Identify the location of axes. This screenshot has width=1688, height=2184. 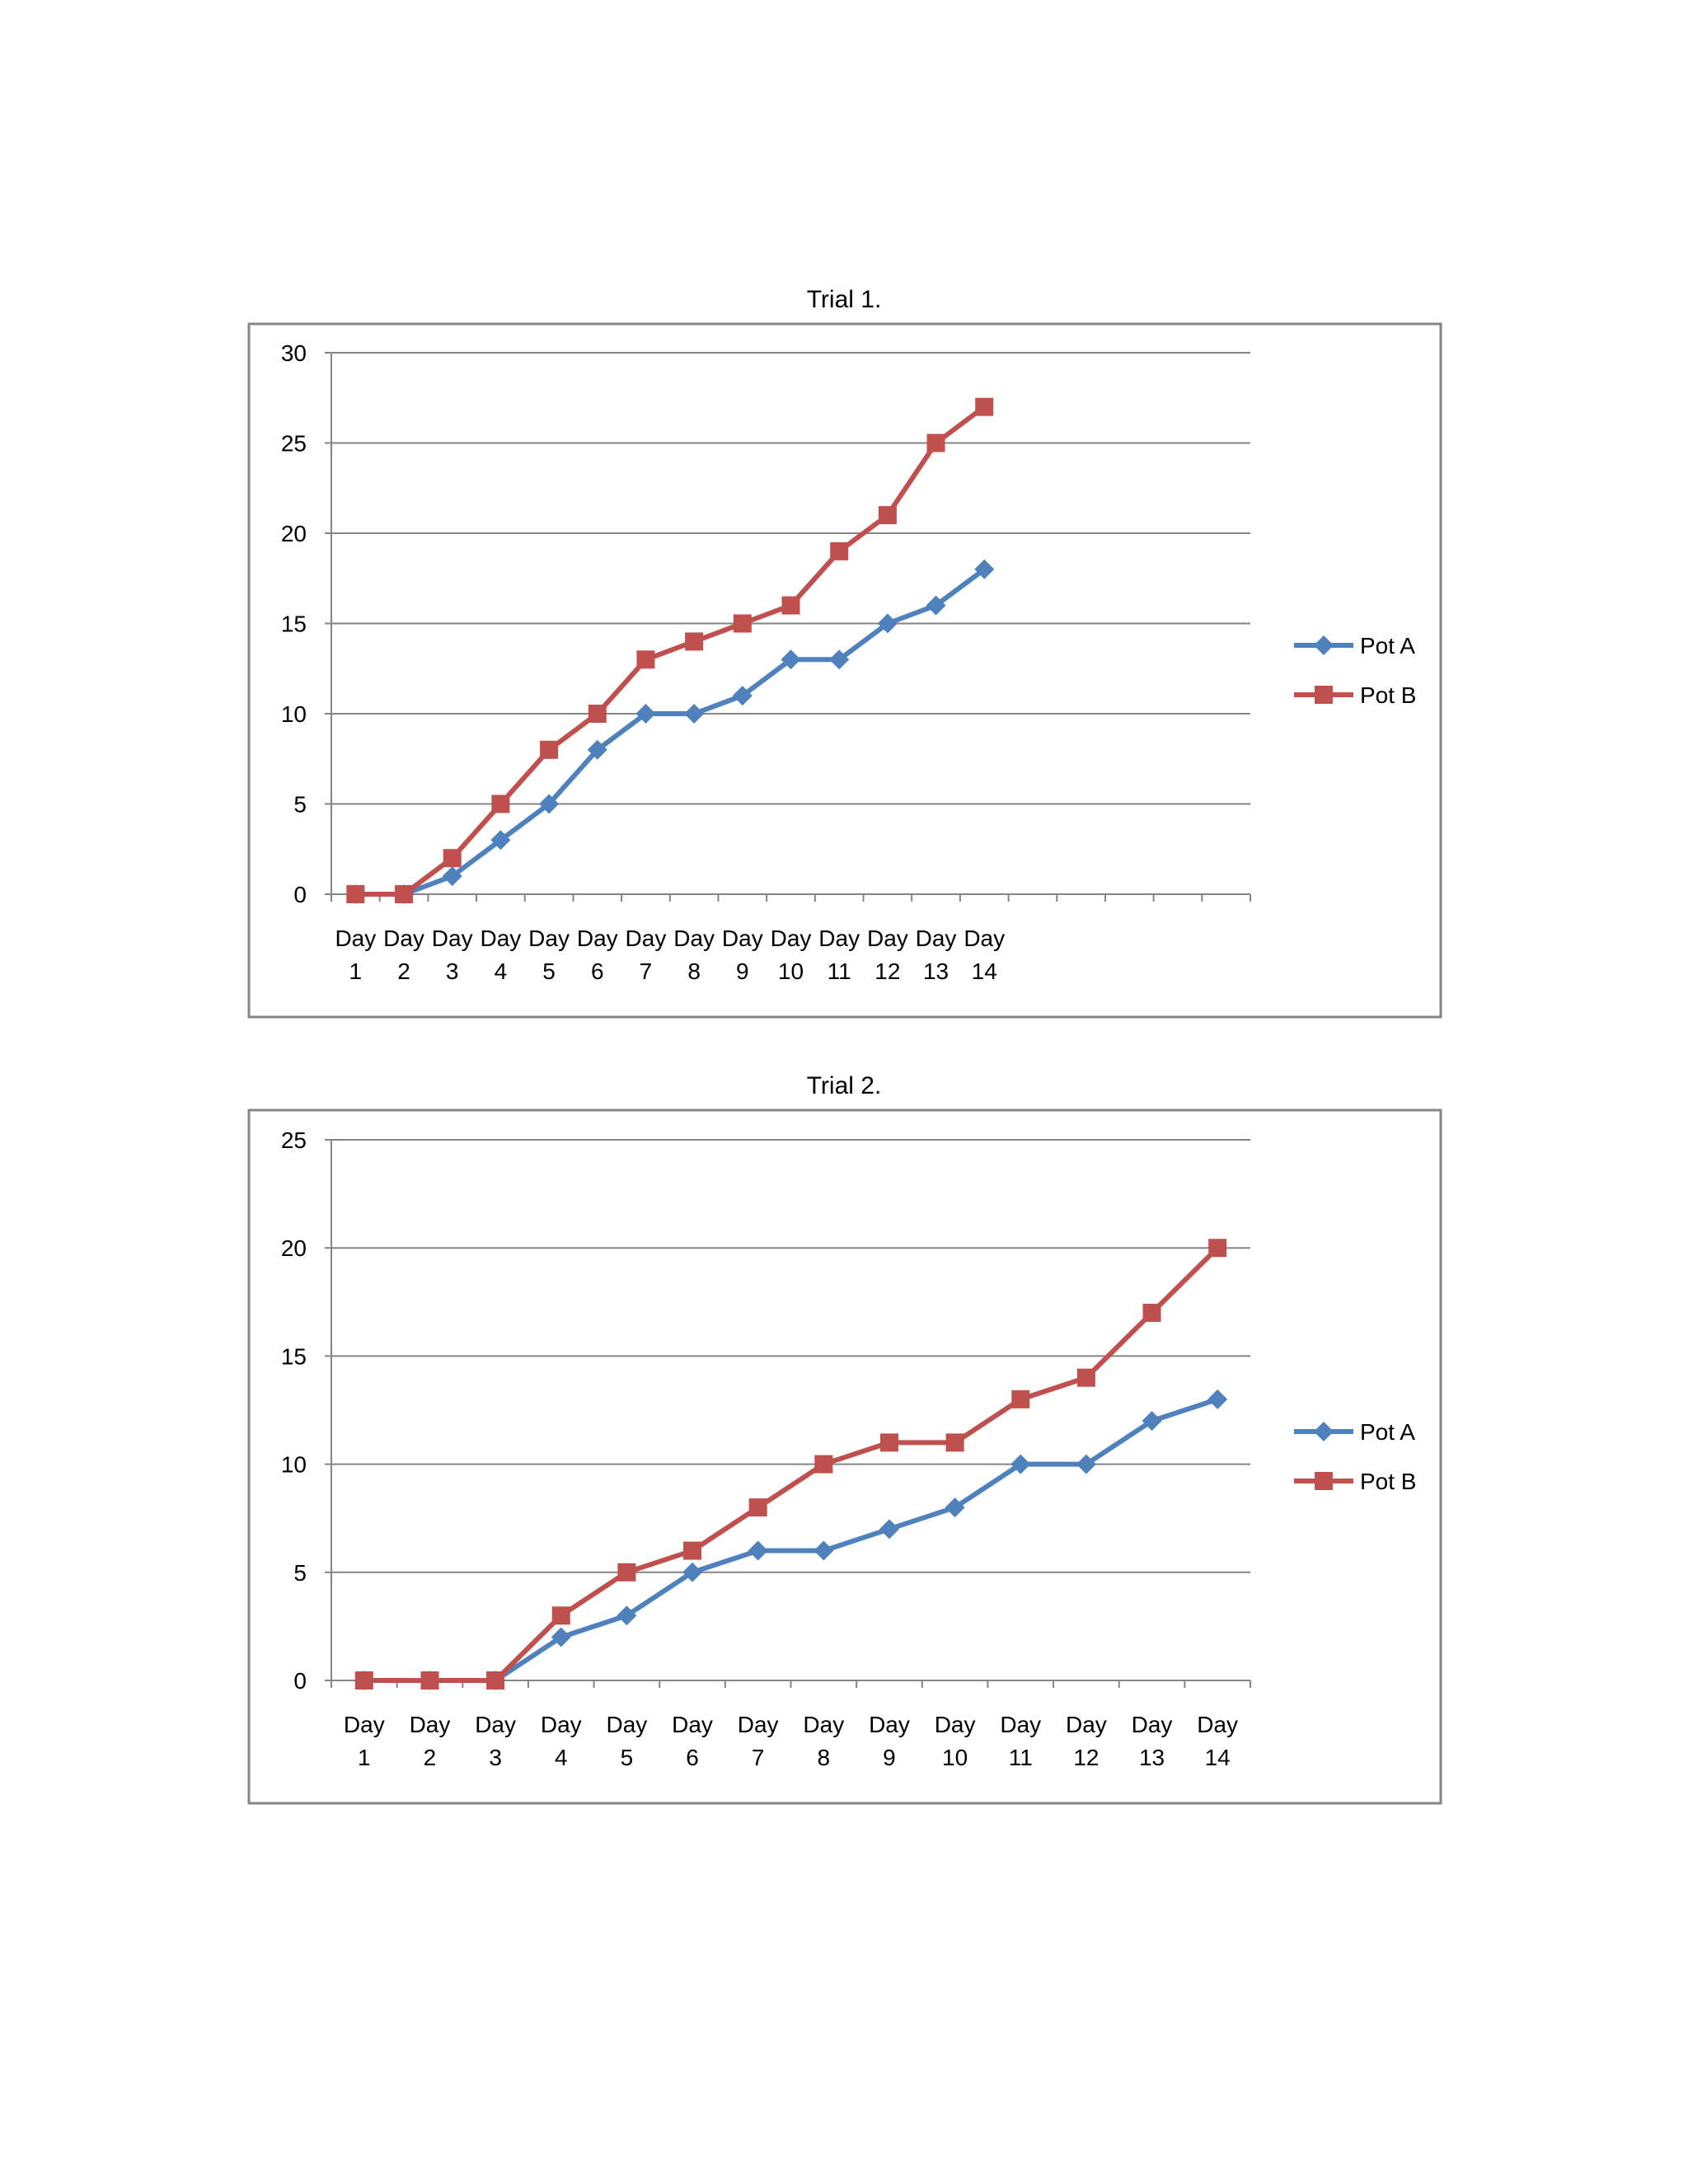
(788, 627).